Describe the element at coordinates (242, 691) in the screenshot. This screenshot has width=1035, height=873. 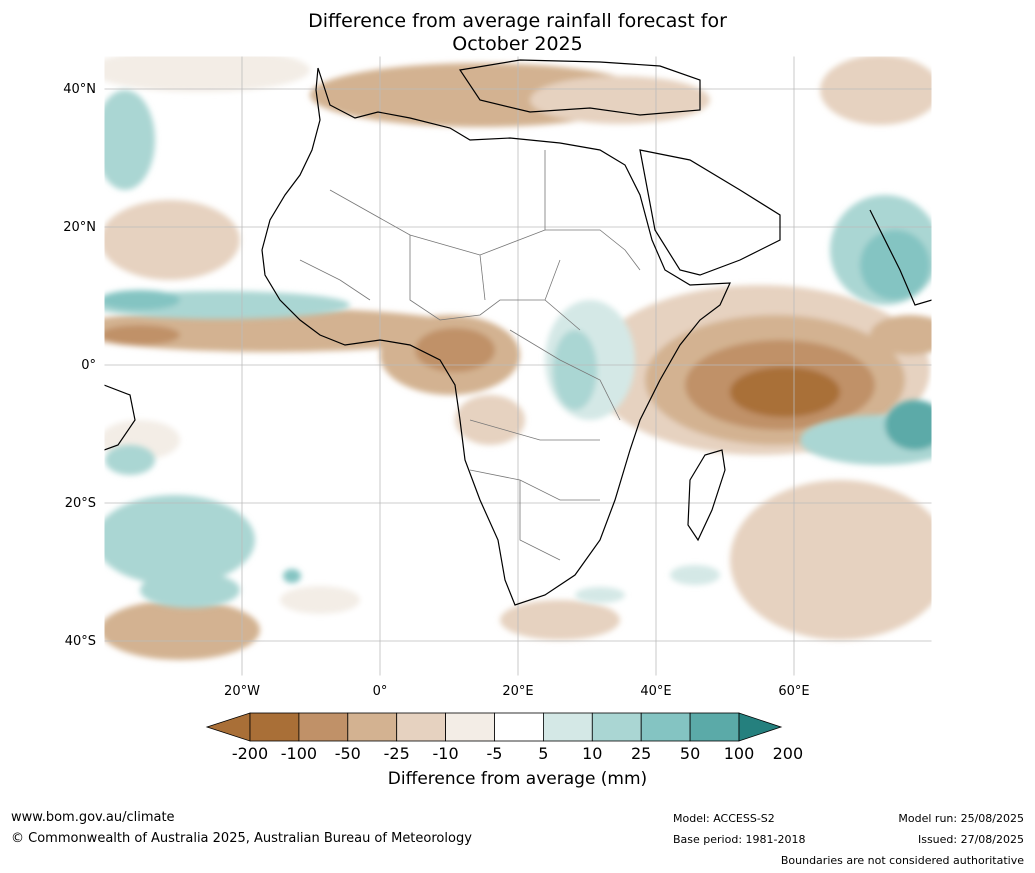
I see `lon-label-20w: 20°W` at that location.